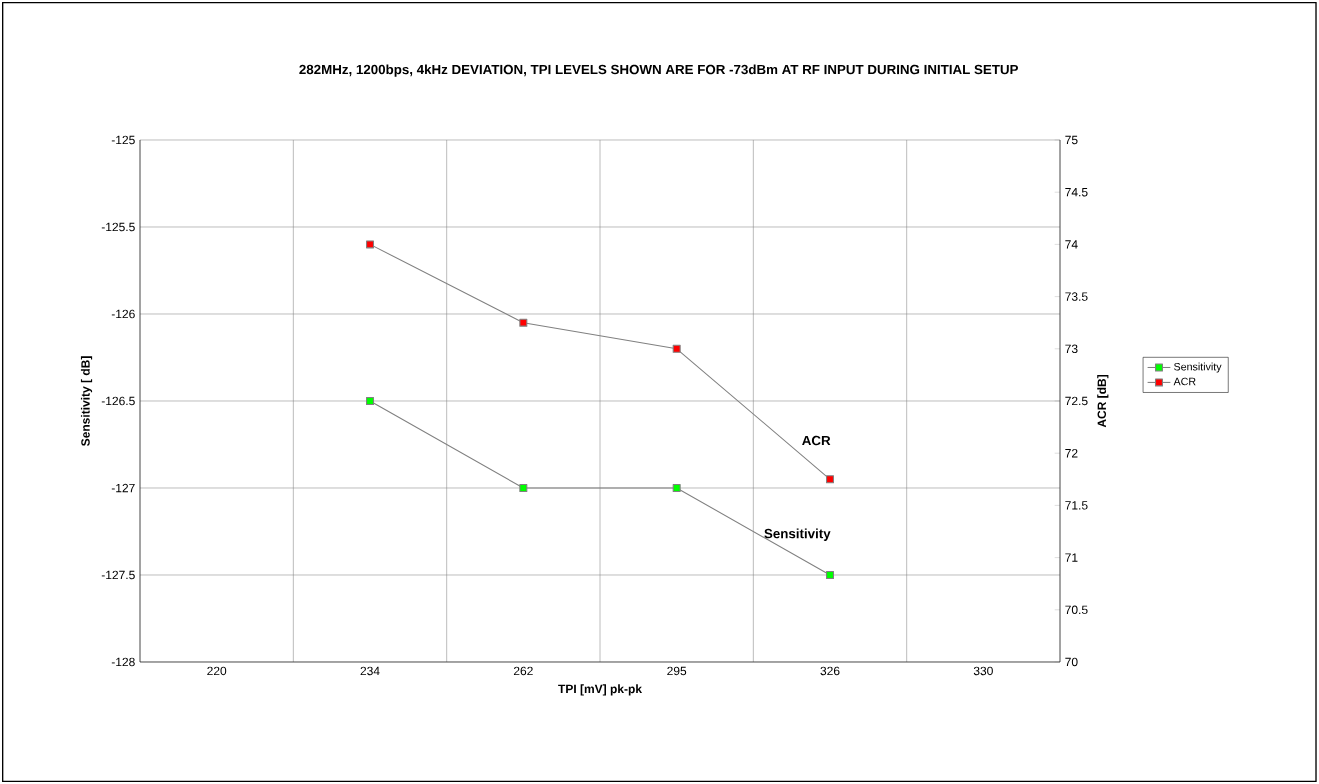  I want to click on y2-tick-label: 71, so click(1071, 557).